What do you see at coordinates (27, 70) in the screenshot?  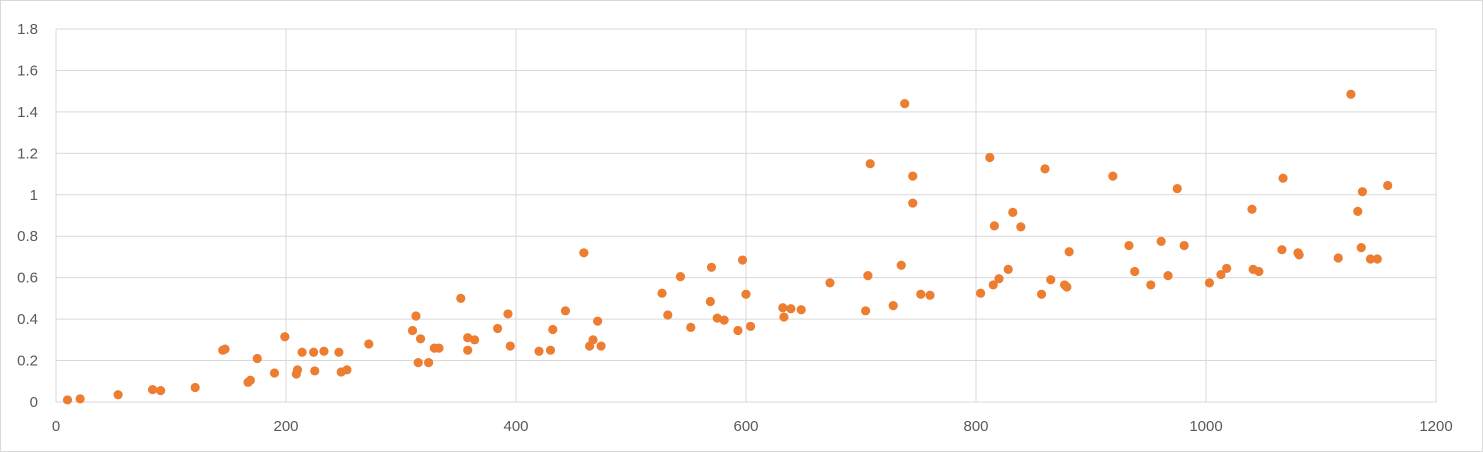 I see `y-tick-label: 1.6` at bounding box center [27, 70].